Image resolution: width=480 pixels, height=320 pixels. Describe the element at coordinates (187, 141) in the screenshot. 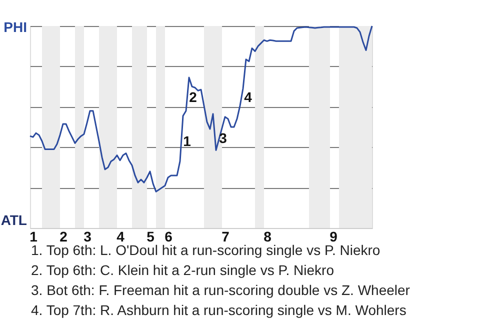

I see `annotation: 1` at that location.